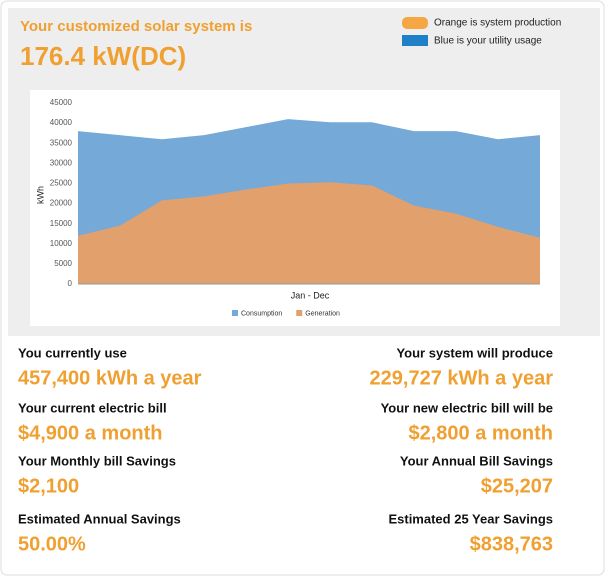 This screenshot has height=581, width=610. I want to click on stat-value: $25,207, so click(517, 486).